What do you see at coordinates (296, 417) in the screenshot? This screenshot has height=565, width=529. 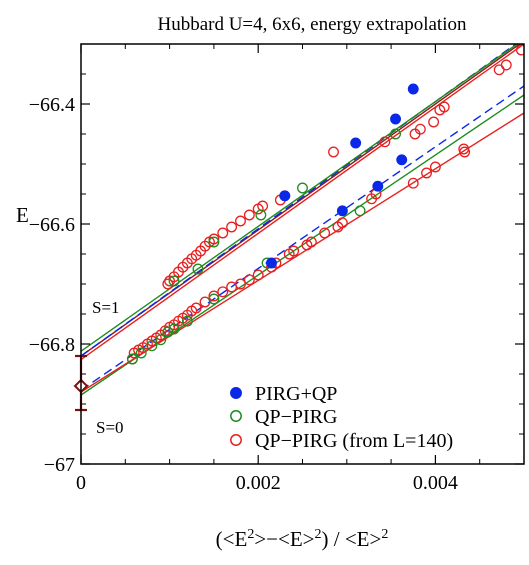 I see `legend-label-qp-pirg: QP−PIRG` at bounding box center [296, 417].